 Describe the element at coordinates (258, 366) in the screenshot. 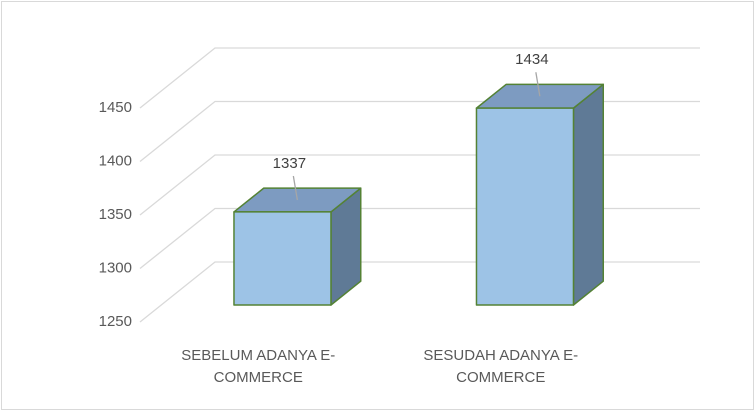

I see `x-tick-label: SEBELUM ADANYA E-COMMERCE` at that location.